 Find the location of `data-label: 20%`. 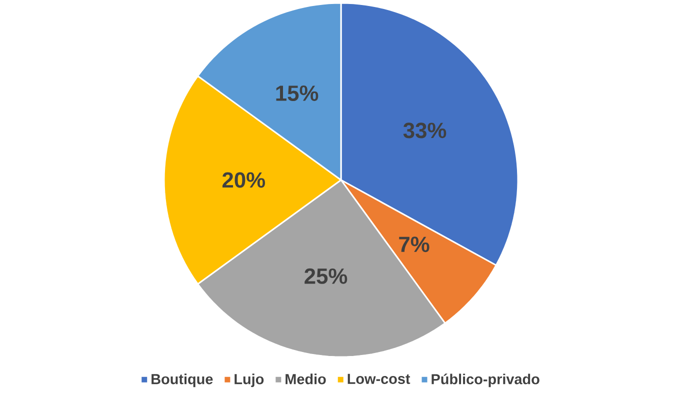

data-label: 20% is located at coordinates (243, 180).